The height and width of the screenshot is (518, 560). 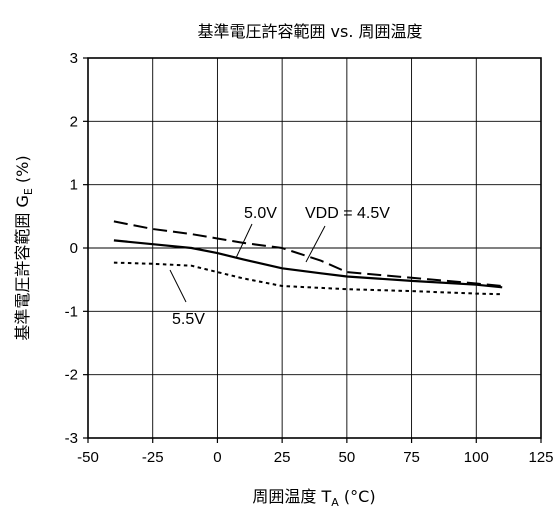 What do you see at coordinates (153, 457) in the screenshot?
I see `x-tick-label: -25` at bounding box center [153, 457].